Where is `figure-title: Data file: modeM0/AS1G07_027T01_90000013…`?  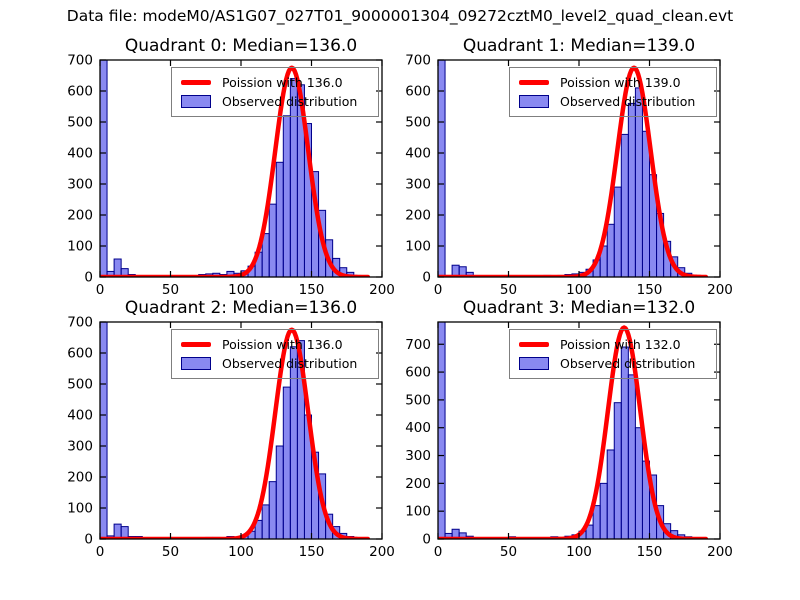
figure-title: Data file: modeM0/AS1G07_027T01_90000013… is located at coordinates (400, 16).